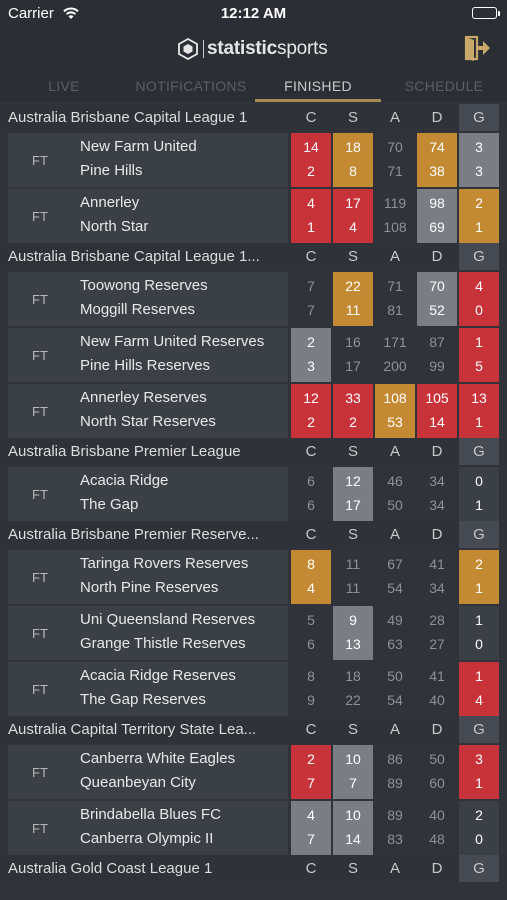  What do you see at coordinates (395, 411) in the screenshot?
I see `stat-cell-a: 108 53` at bounding box center [395, 411].